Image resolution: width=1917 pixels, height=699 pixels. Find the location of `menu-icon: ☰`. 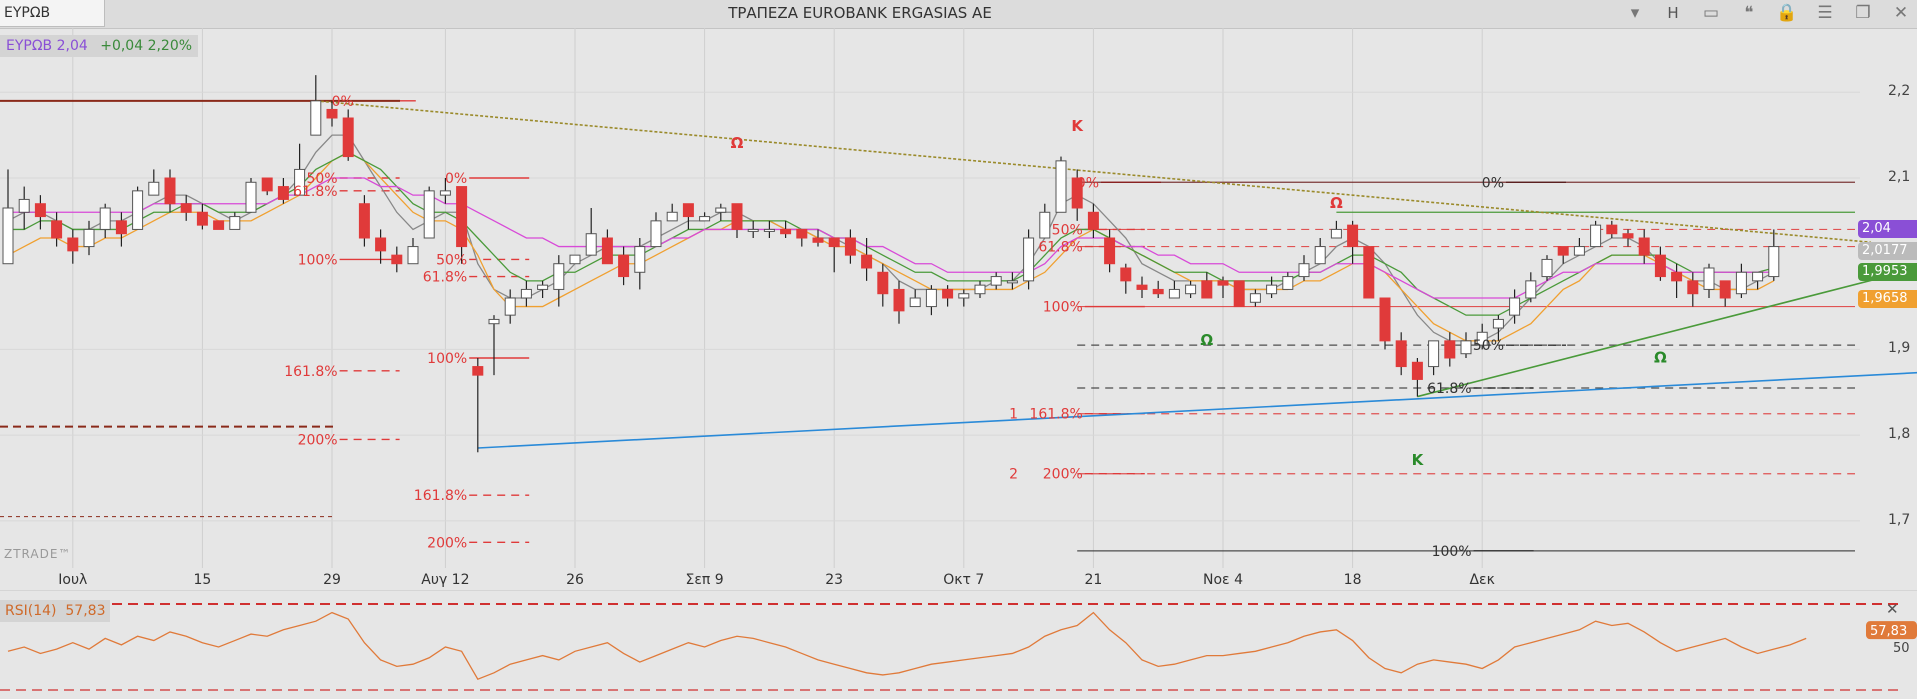

menu-icon: ☰ is located at coordinates (1825, 13).